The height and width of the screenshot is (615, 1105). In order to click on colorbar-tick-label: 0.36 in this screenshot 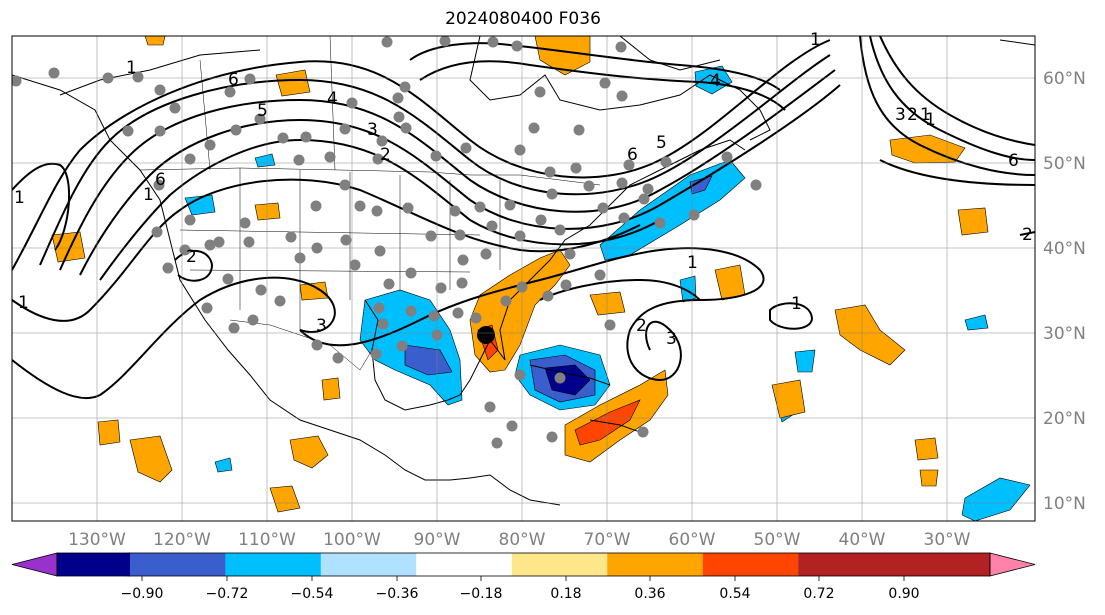, I will do `click(649, 594)`.